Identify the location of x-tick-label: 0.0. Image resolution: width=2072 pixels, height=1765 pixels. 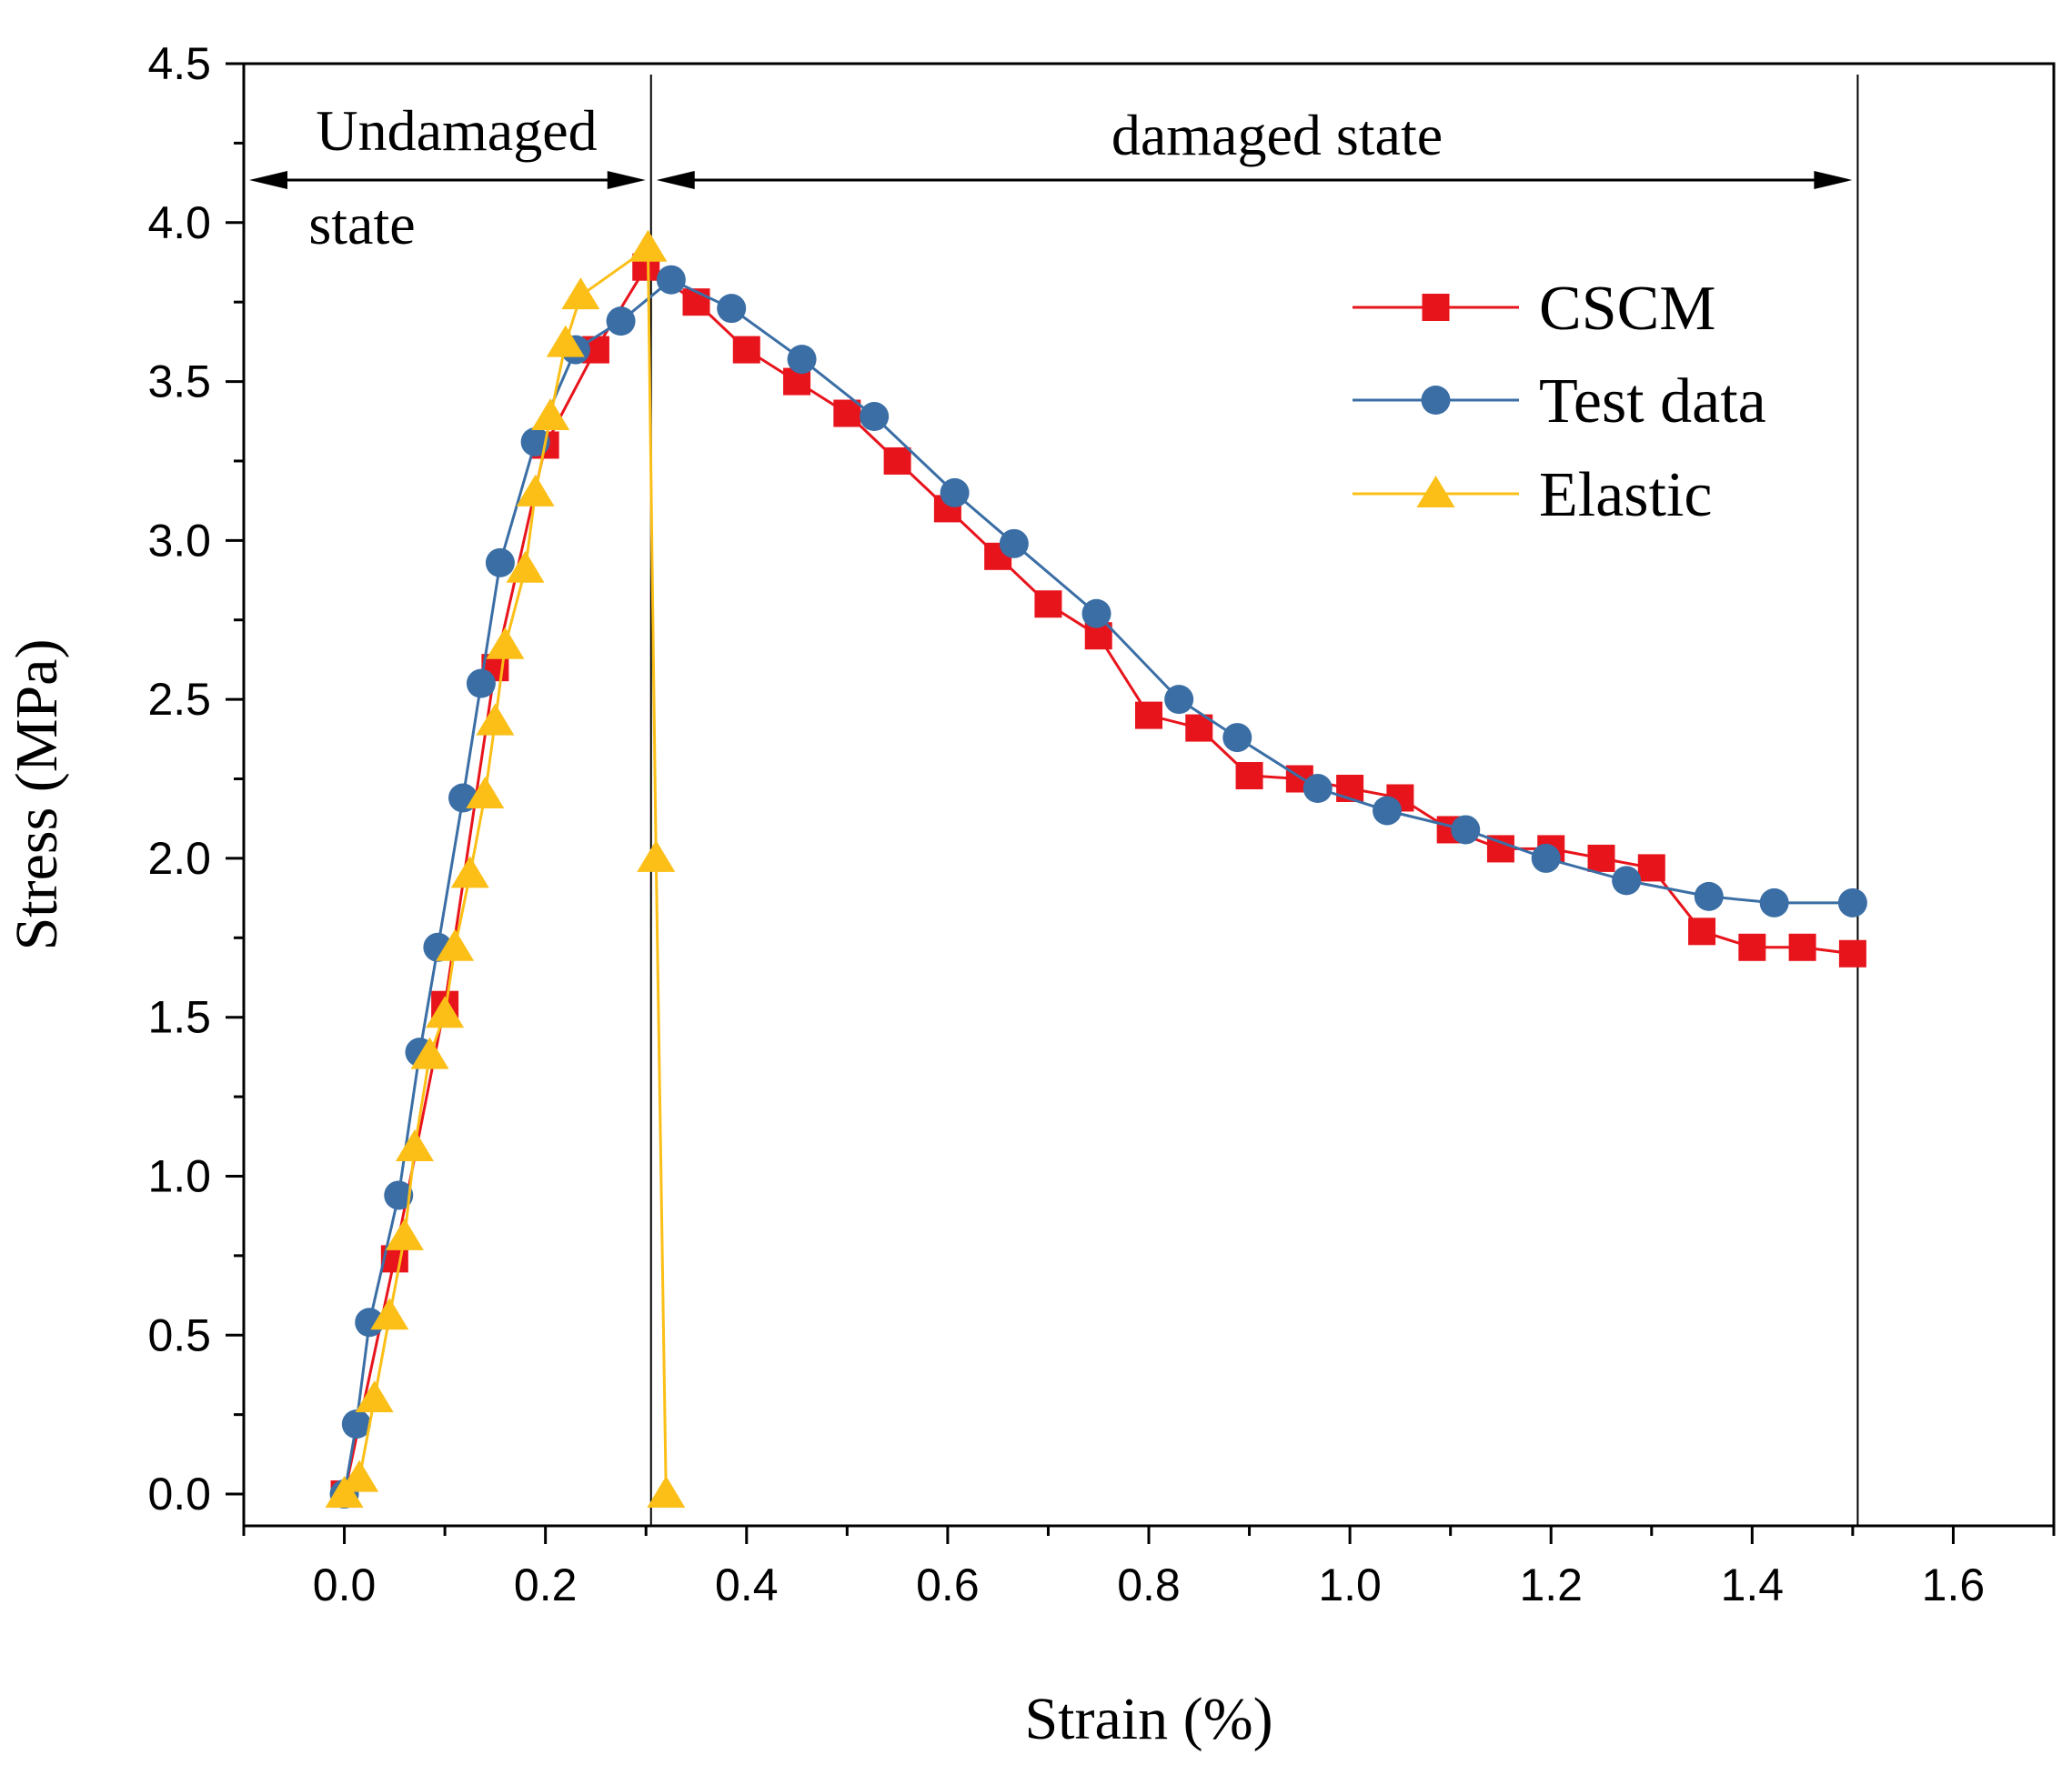
(345, 1584).